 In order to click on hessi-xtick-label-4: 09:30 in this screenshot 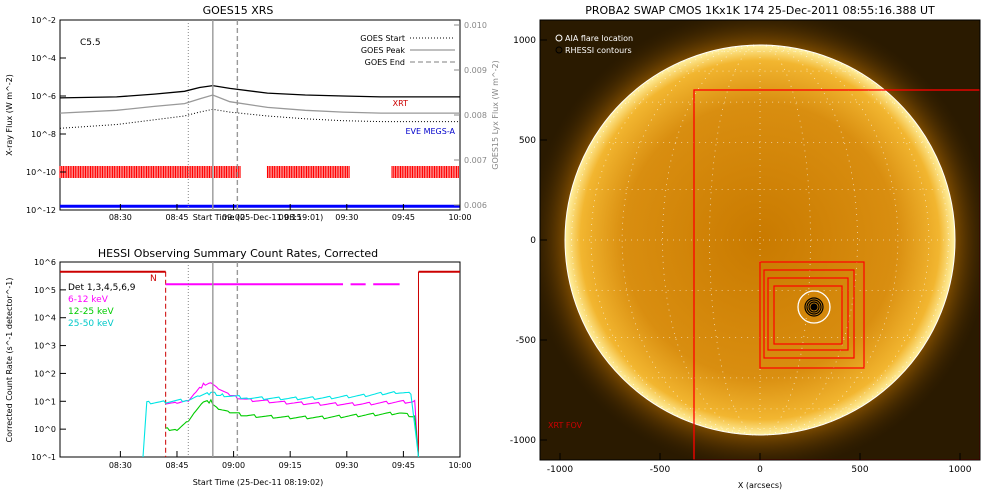, I will do `click(346, 465)`.